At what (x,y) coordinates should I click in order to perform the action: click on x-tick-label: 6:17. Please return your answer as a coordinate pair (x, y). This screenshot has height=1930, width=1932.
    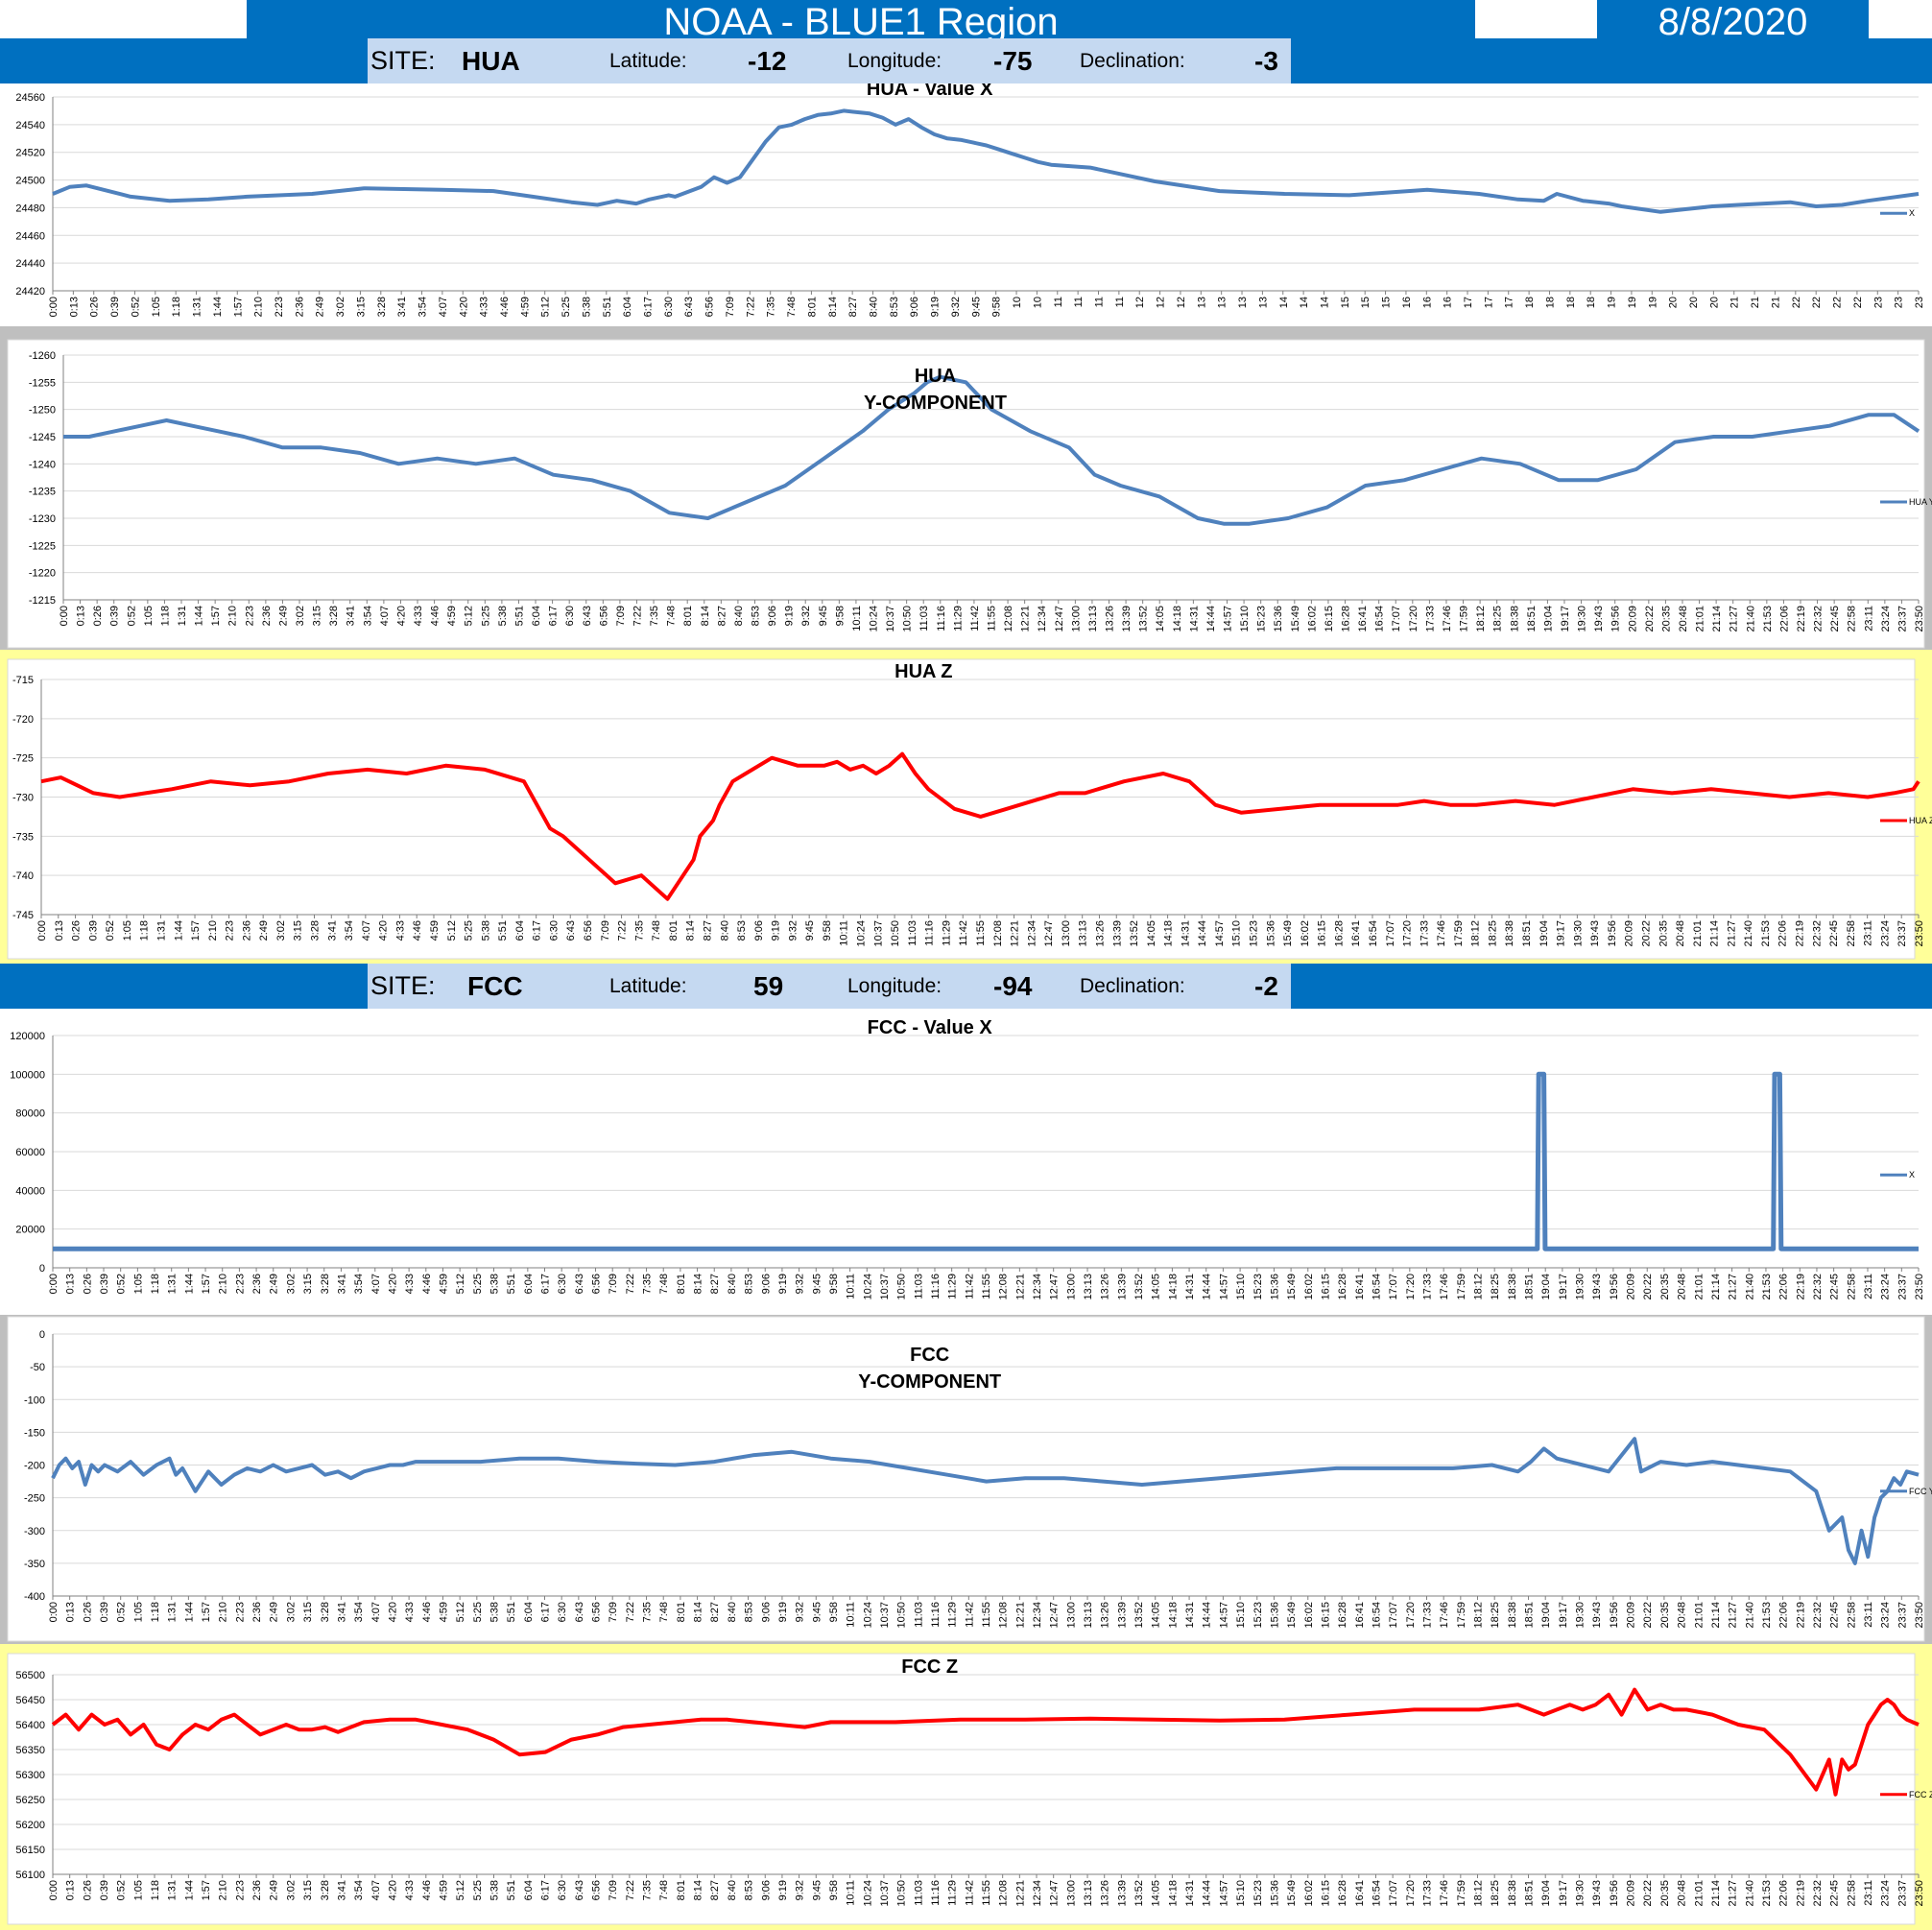
    Looking at the image, I should click on (546, 1612).